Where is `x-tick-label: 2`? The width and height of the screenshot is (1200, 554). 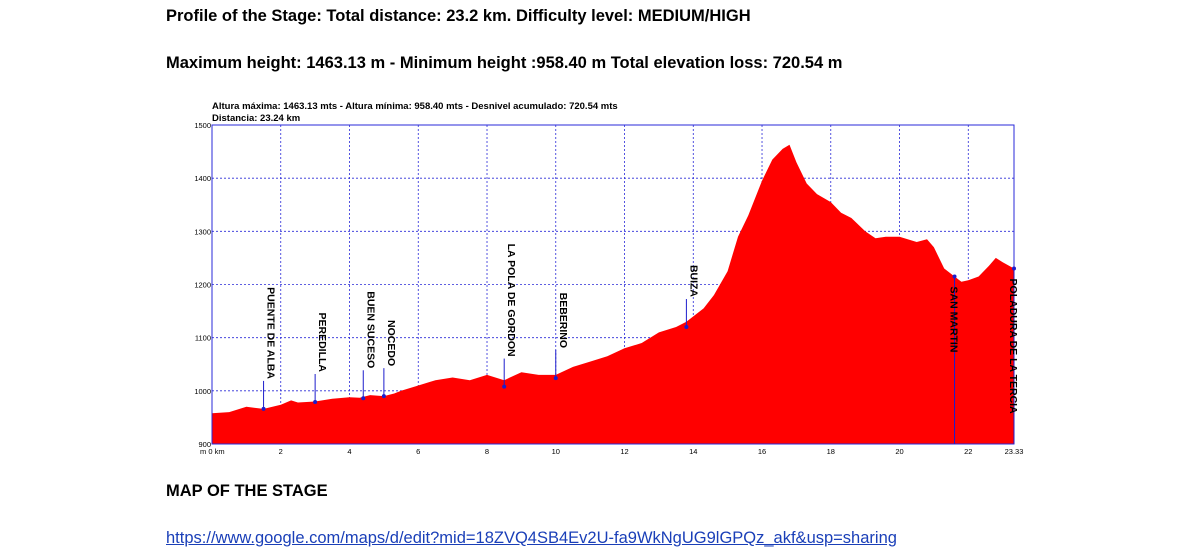 x-tick-label: 2 is located at coordinates (281, 451).